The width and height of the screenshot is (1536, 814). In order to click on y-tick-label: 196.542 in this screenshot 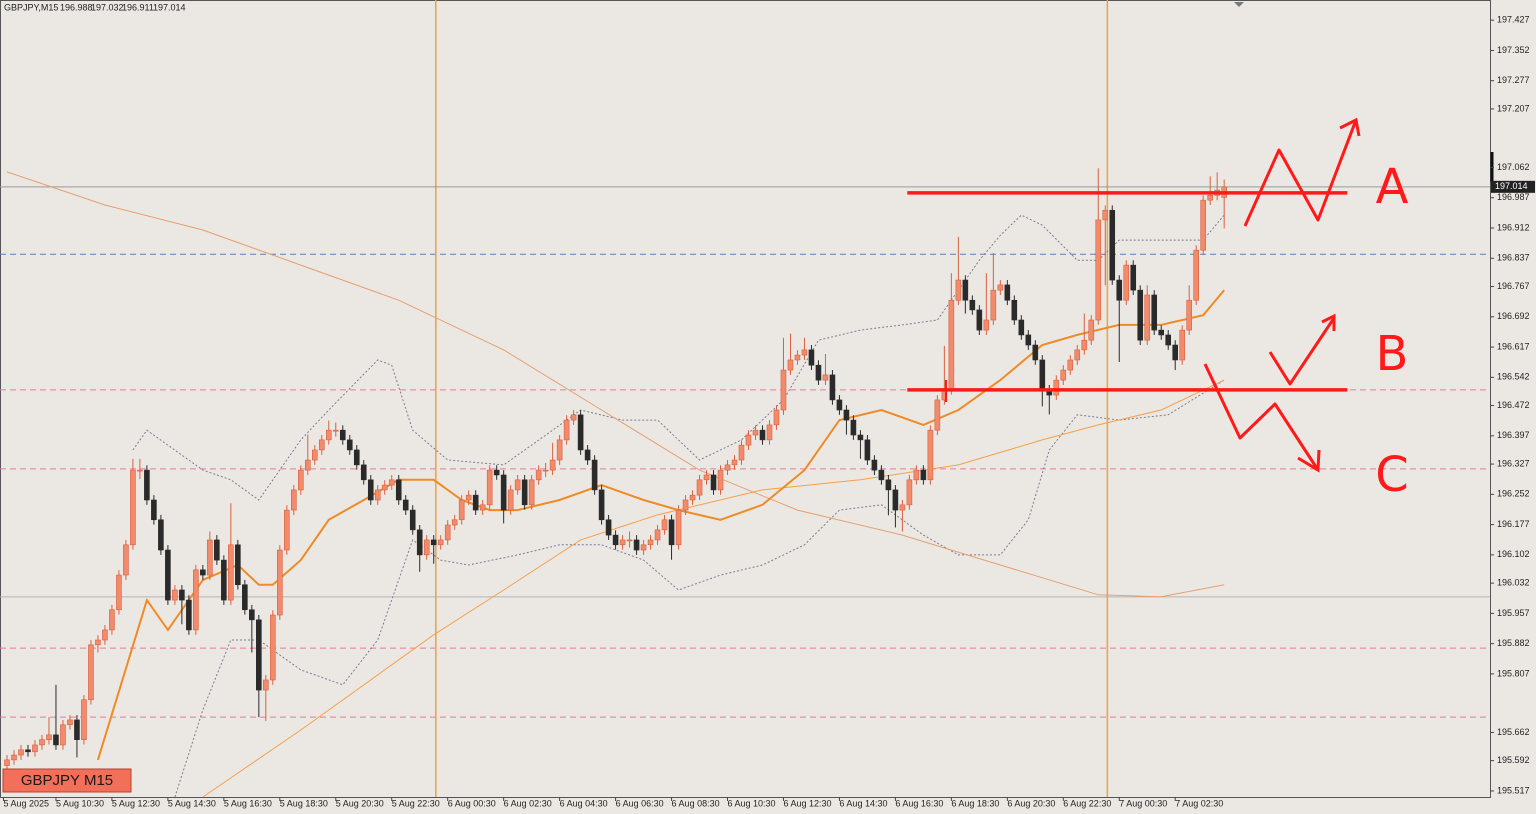, I will do `click(1513, 377)`.